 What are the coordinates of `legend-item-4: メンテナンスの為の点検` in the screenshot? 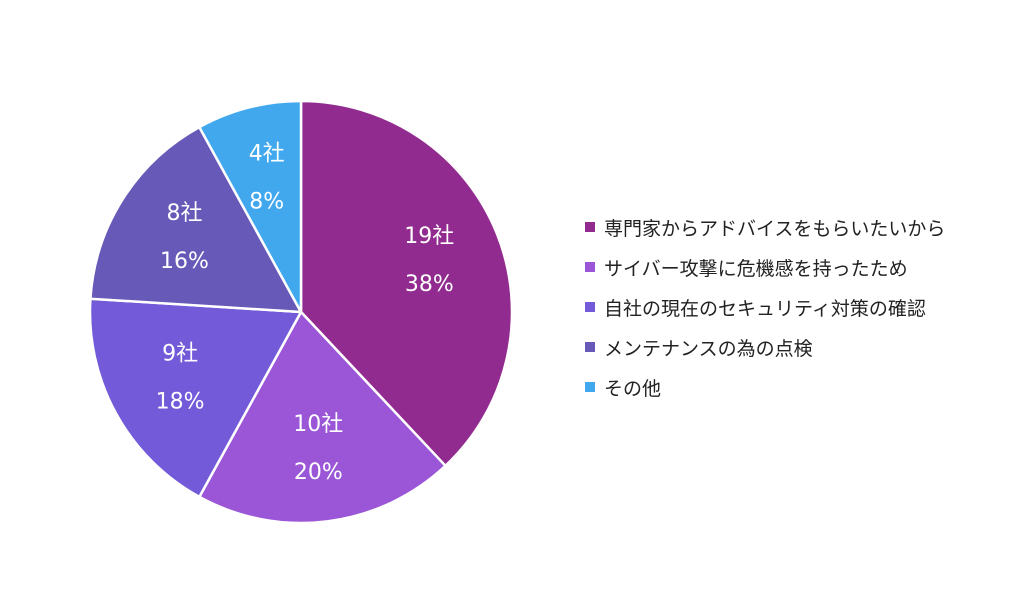 It's located at (765, 347).